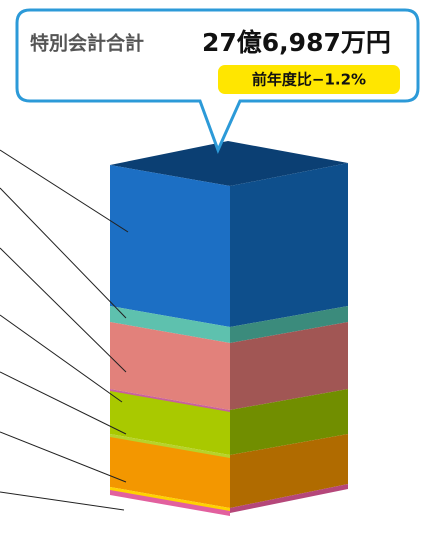 The width and height of the screenshot is (443, 539). I want to click on callout-total: 27億6,987万円, so click(296, 42).